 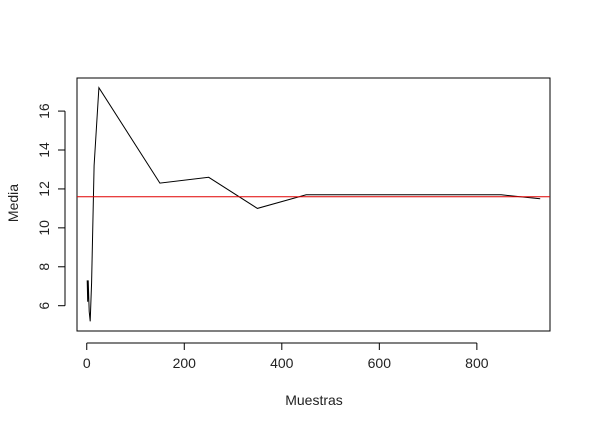 What do you see at coordinates (51, 206) in the screenshot?
I see `y-axis: 6 8 10 12 14 16` at bounding box center [51, 206].